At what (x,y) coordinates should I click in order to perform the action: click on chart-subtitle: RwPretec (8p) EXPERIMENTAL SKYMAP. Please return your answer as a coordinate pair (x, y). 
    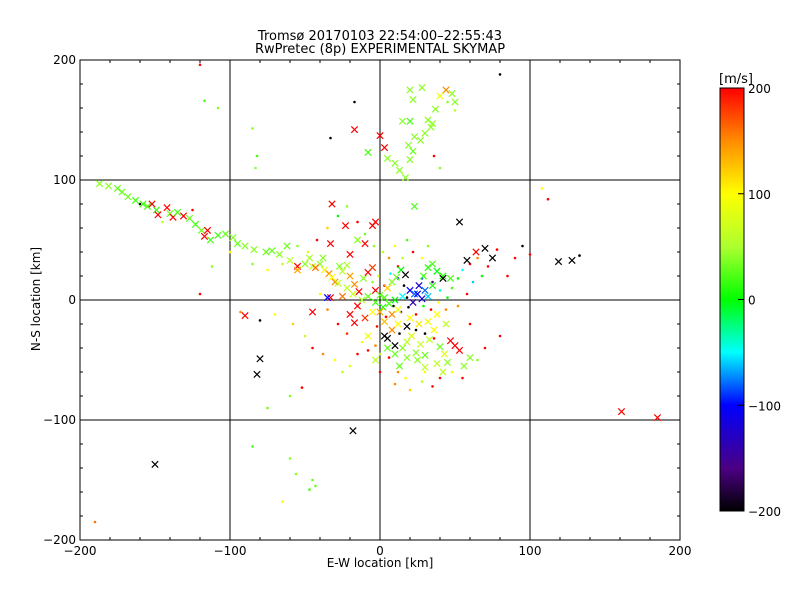
    Looking at the image, I should click on (380, 49).